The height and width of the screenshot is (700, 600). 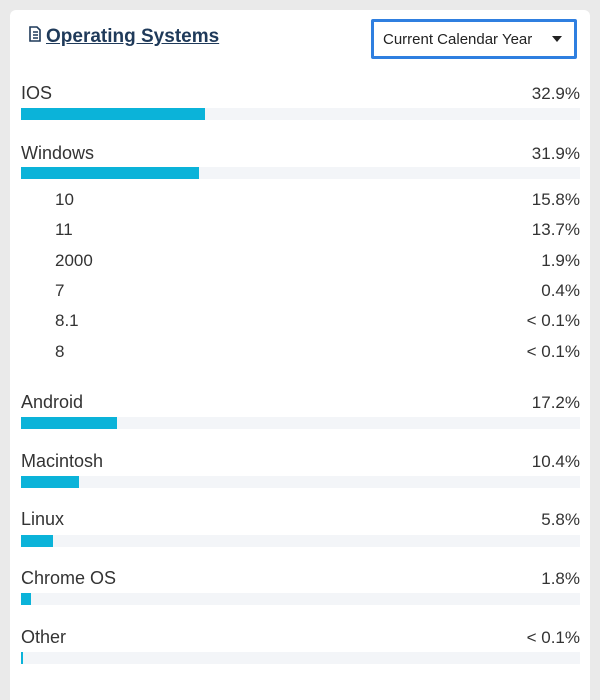 I want to click on title-link: Operating Systems, so click(x=133, y=36).